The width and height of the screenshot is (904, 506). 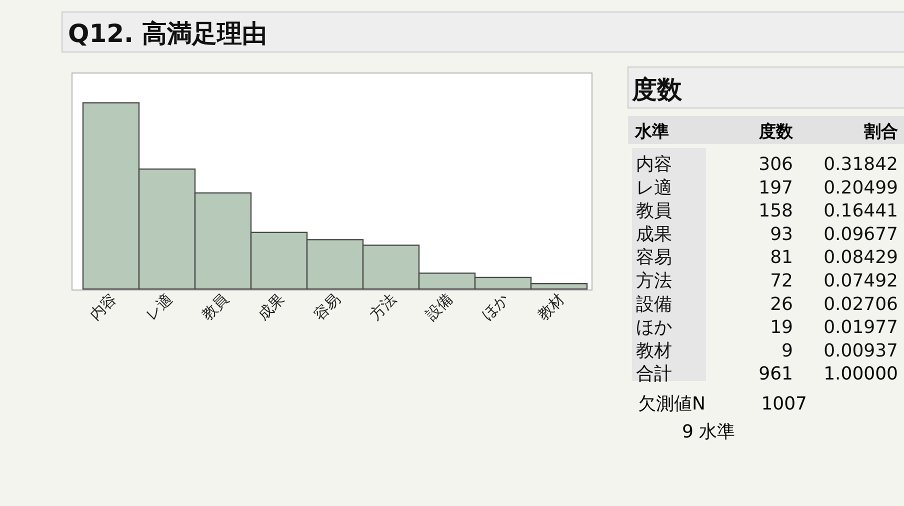 I want to click on x-tick-label: 方法, so click(x=383, y=307).